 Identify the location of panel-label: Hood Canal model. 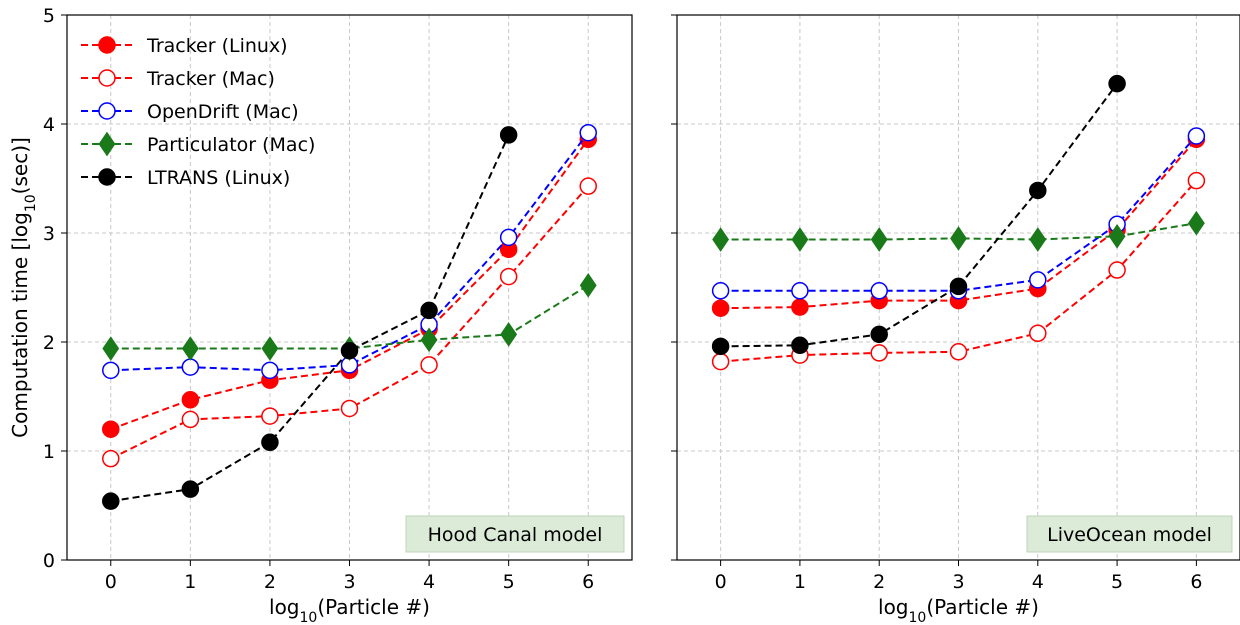
(515, 535).